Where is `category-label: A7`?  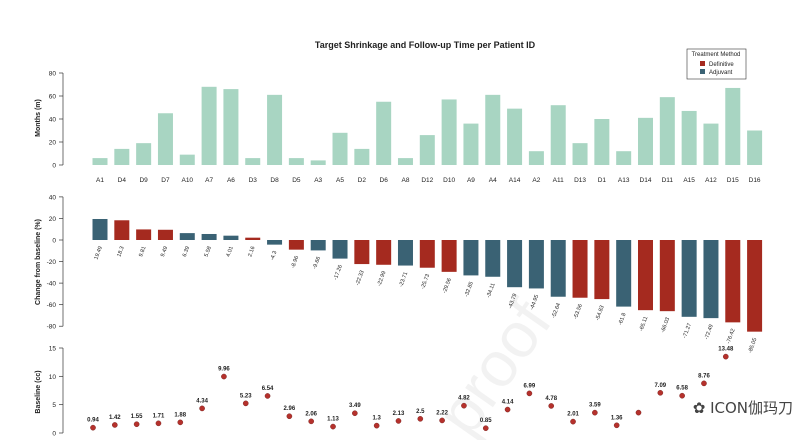 category-label: A7 is located at coordinates (209, 180).